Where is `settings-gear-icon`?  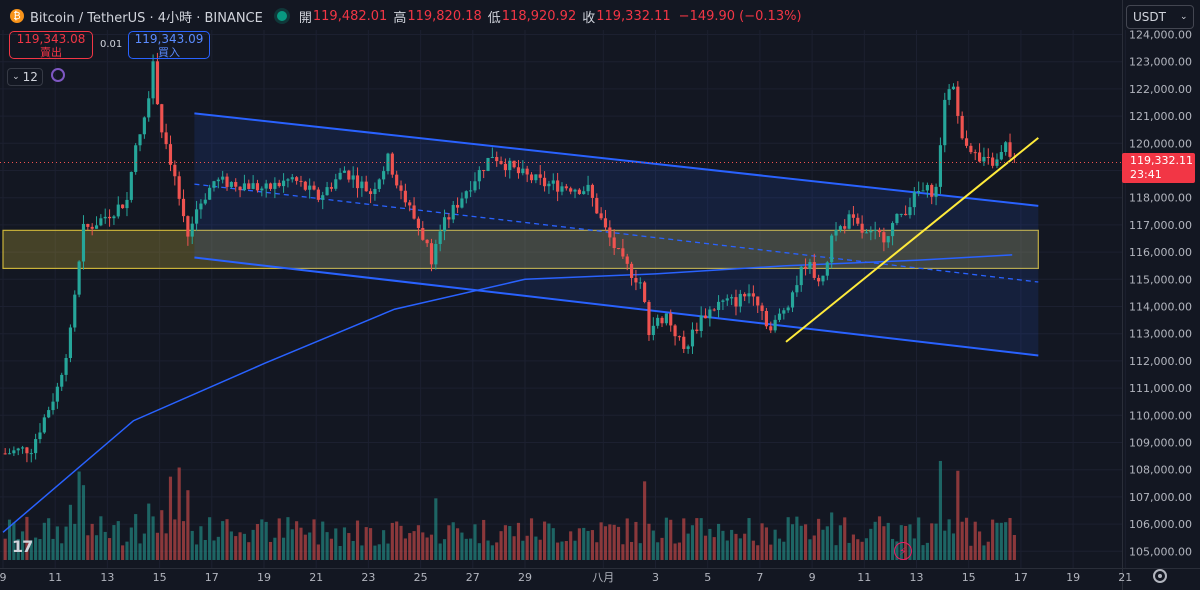
settings-gear-icon is located at coordinates (1160, 576).